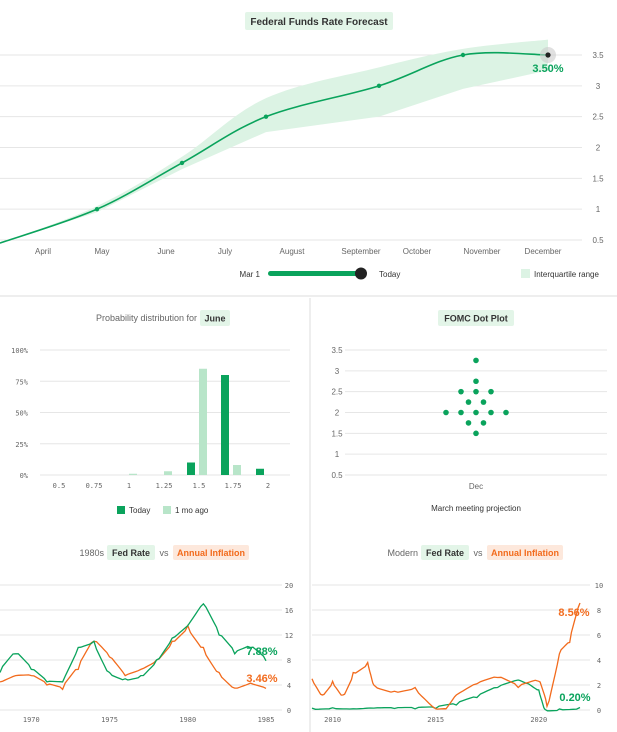  Describe the element at coordinates (266, 720) in the screenshot. I see `x-tick-label: 1985` at that location.